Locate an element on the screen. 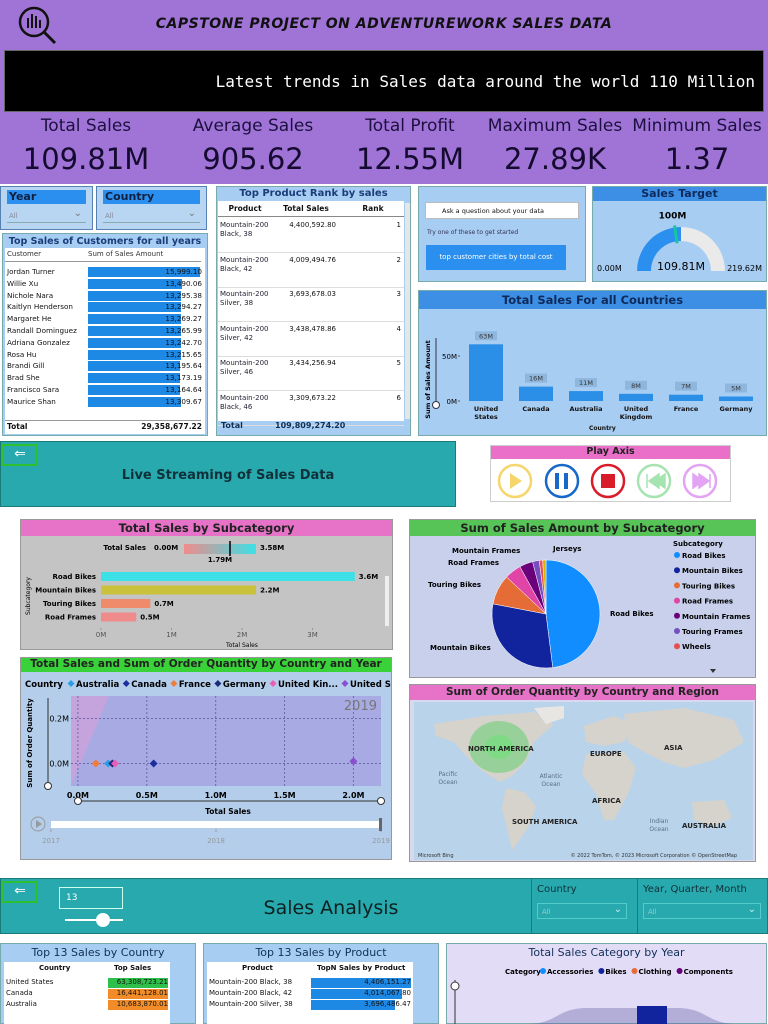 The height and width of the screenshot is (1024, 768). sales-amount: 13,215.65 is located at coordinates (183, 354).